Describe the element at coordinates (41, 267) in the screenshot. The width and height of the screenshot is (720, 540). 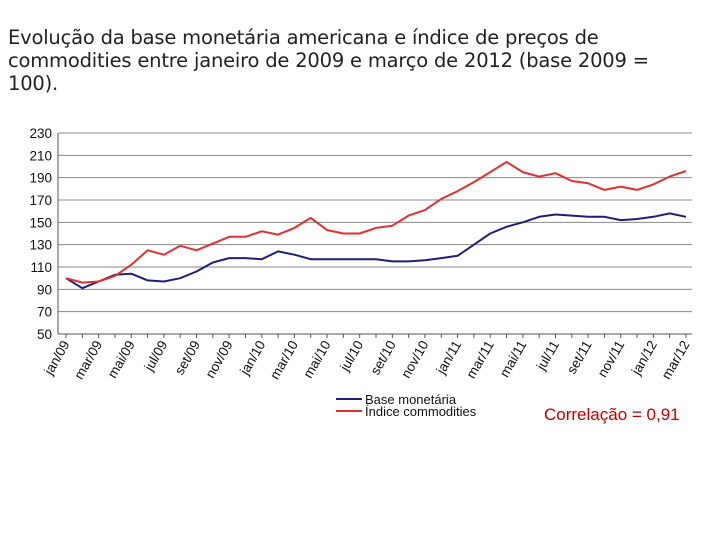
I see `y-tick-label: 110` at that location.